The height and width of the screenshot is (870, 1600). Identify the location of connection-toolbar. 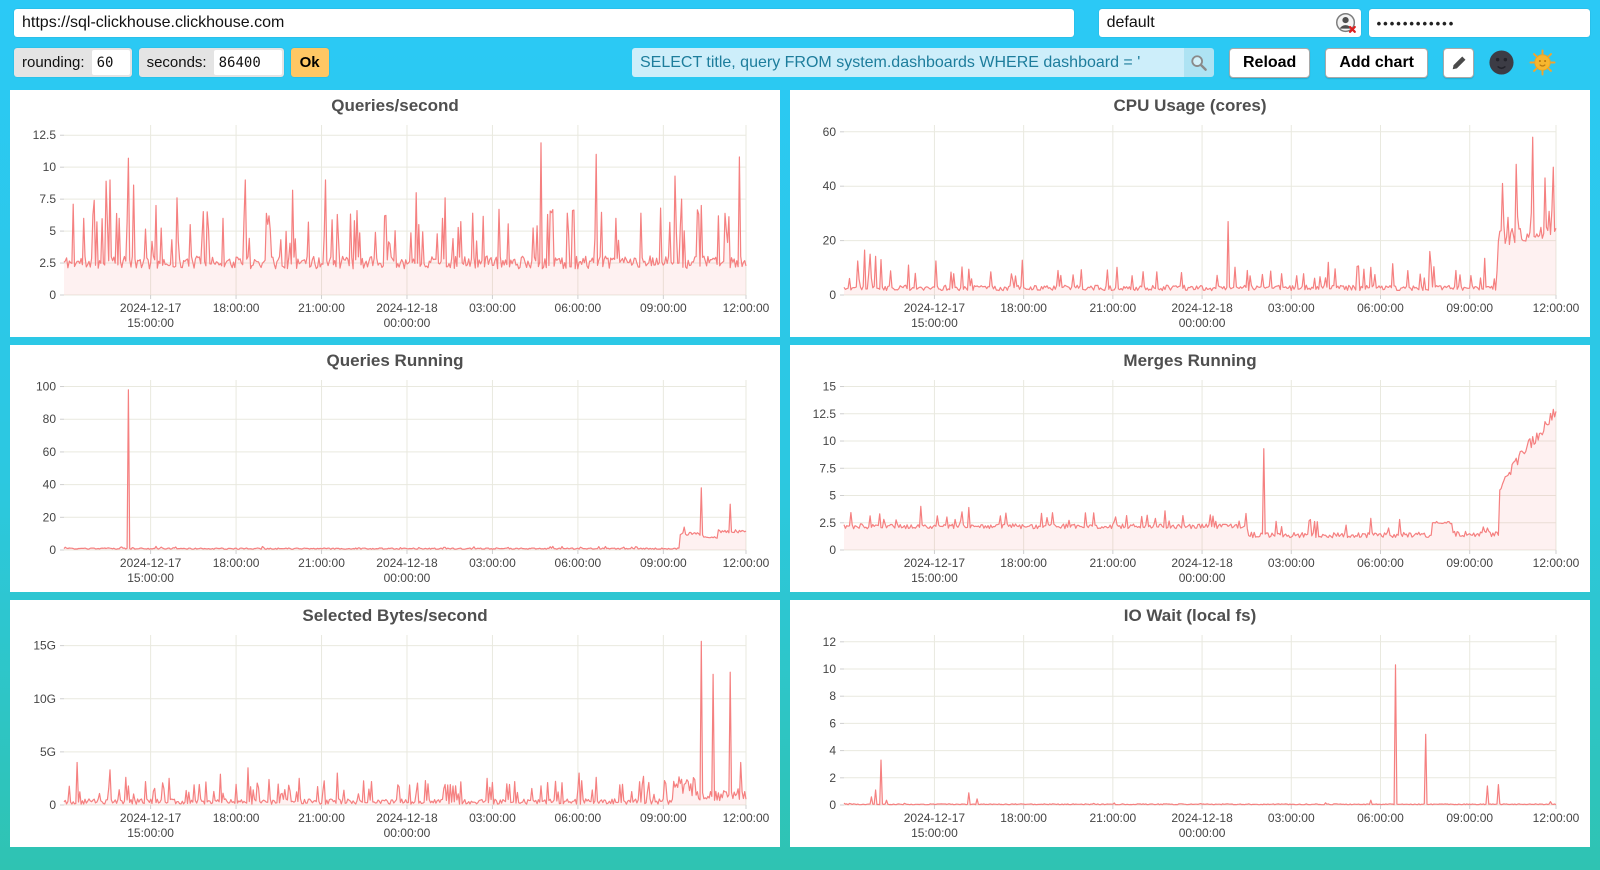
(802, 23).